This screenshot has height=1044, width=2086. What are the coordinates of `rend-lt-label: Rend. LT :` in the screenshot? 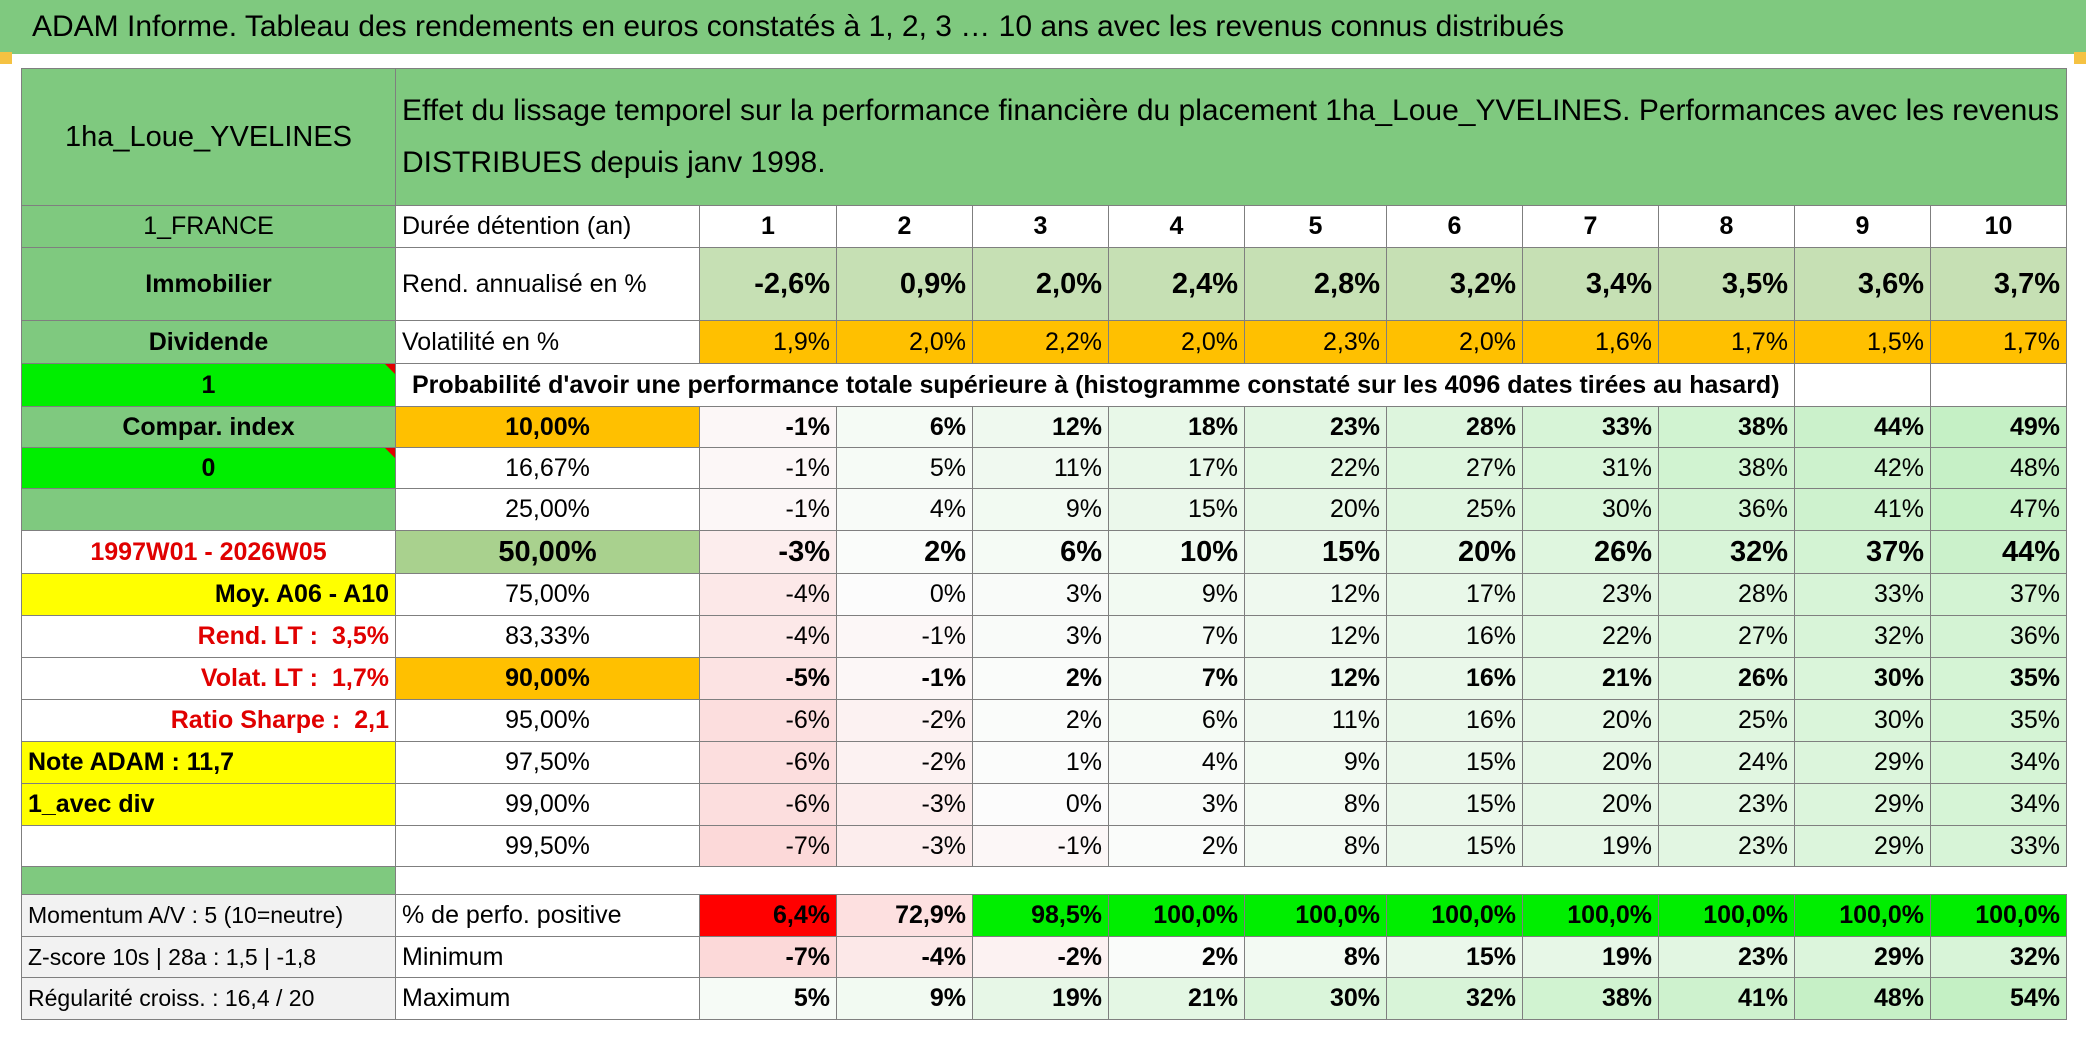 It's located at (258, 636).